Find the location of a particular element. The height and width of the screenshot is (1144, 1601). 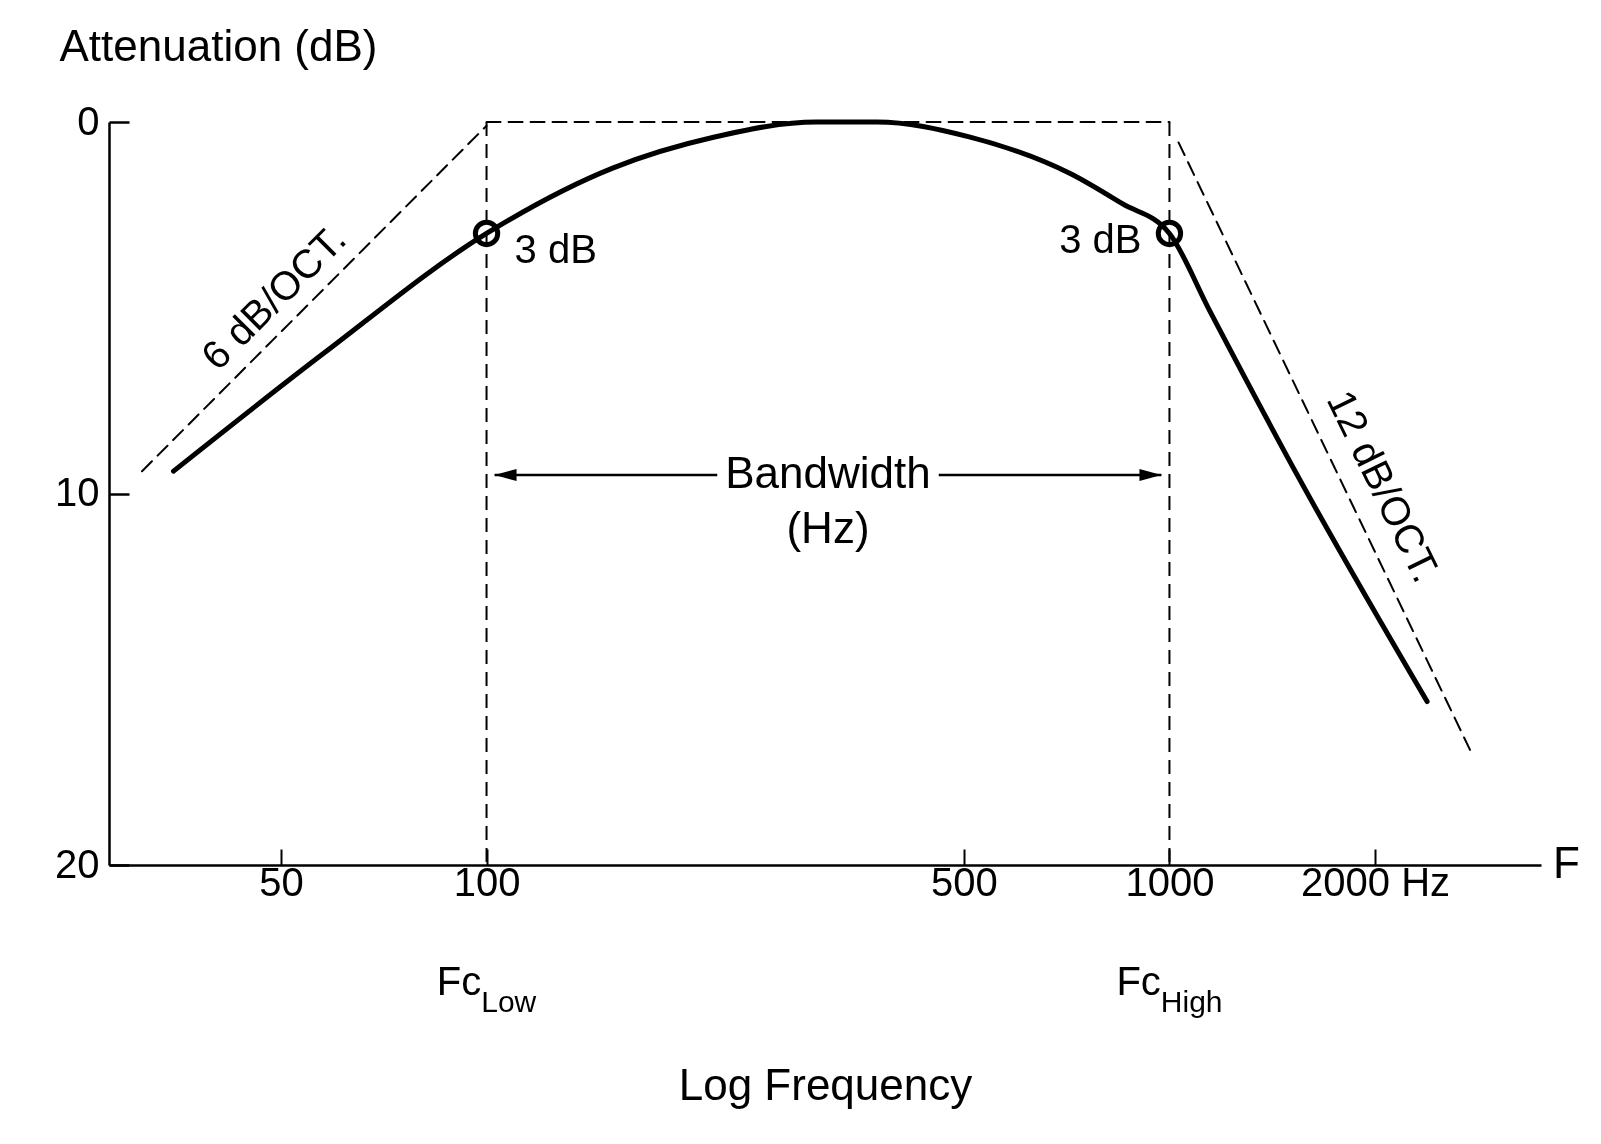

x-tick-label: 100 is located at coordinates (487, 881).